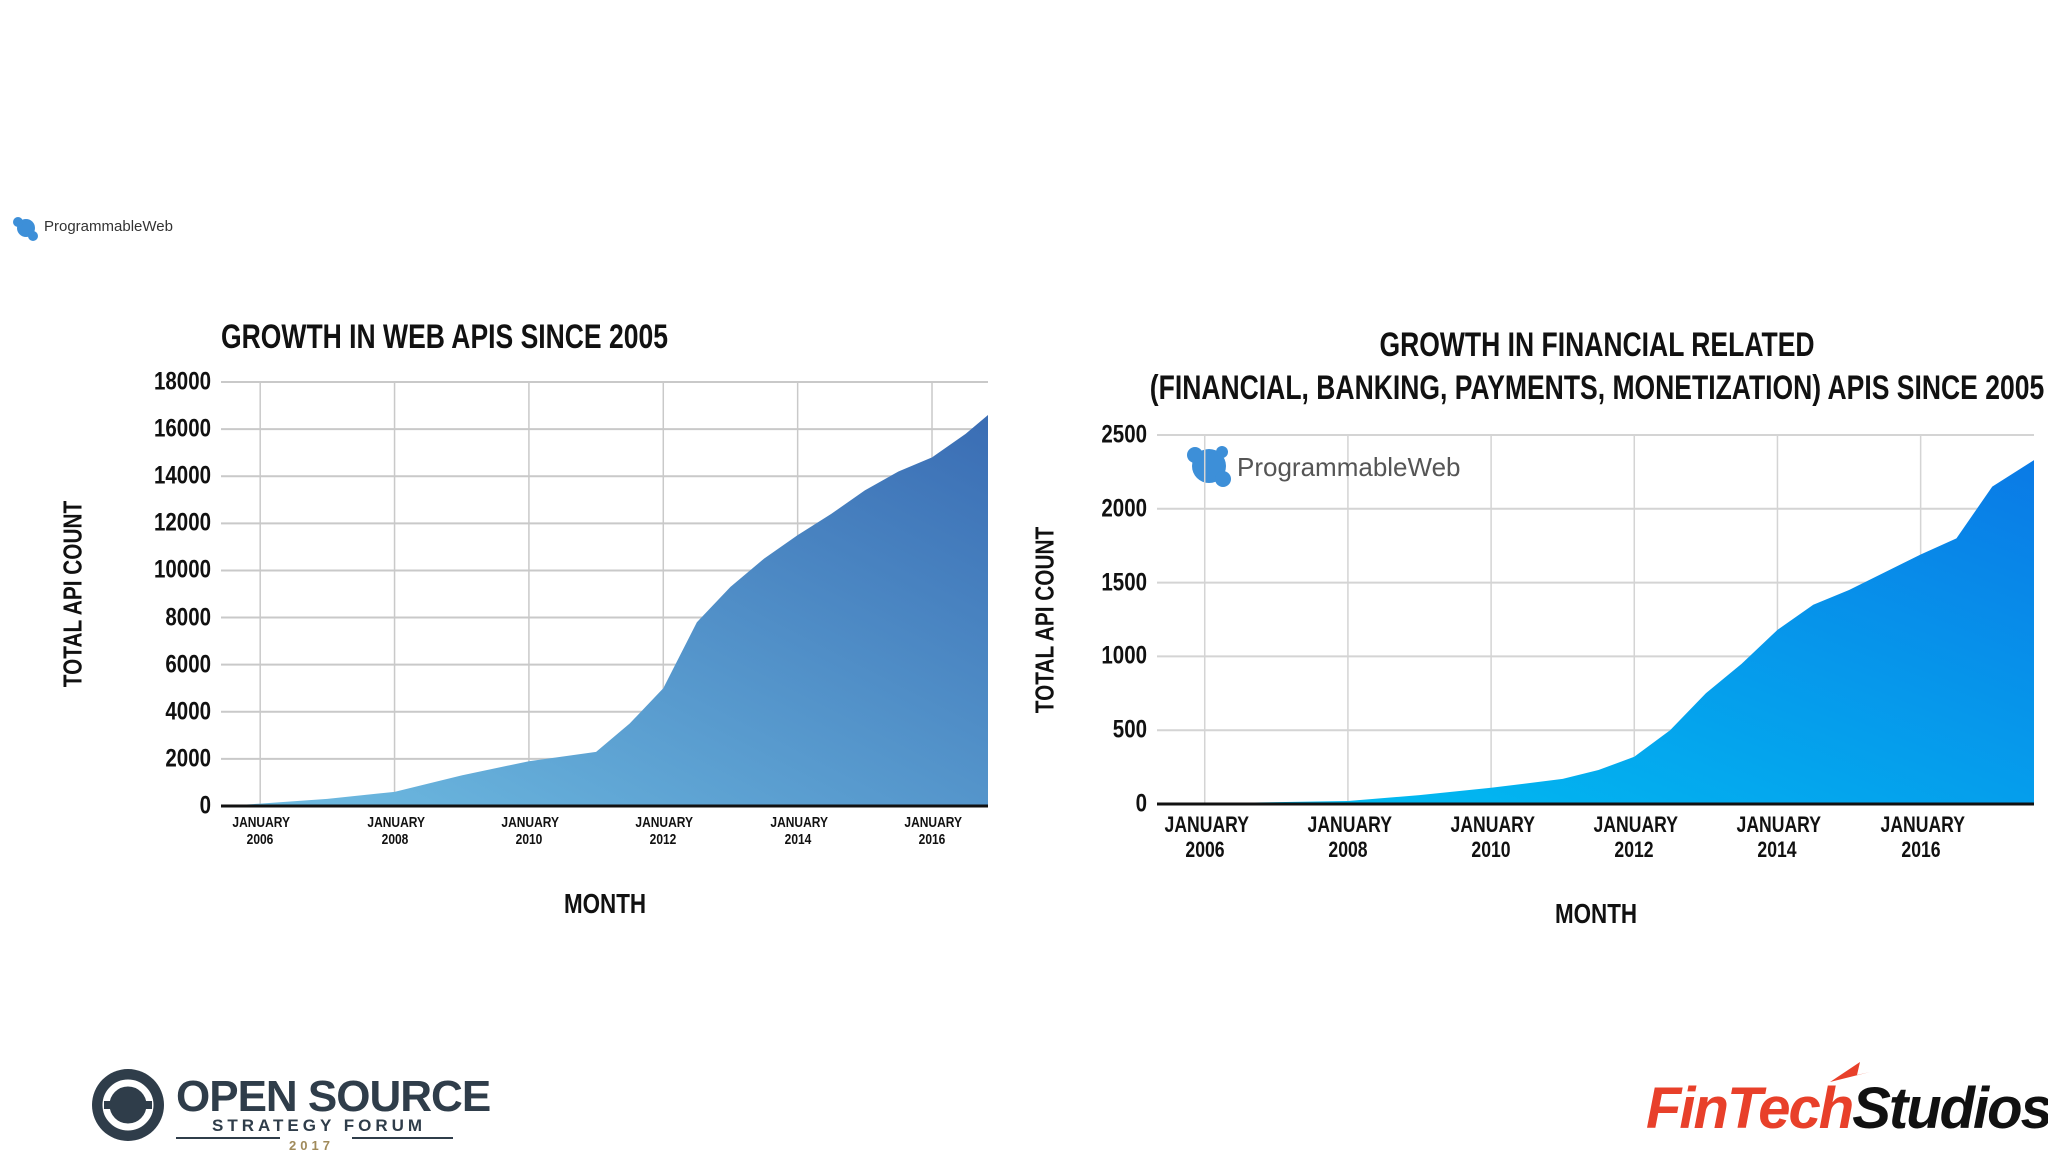  I want to click on fintech-logo: FinTechStudios, so click(1847, 1108).